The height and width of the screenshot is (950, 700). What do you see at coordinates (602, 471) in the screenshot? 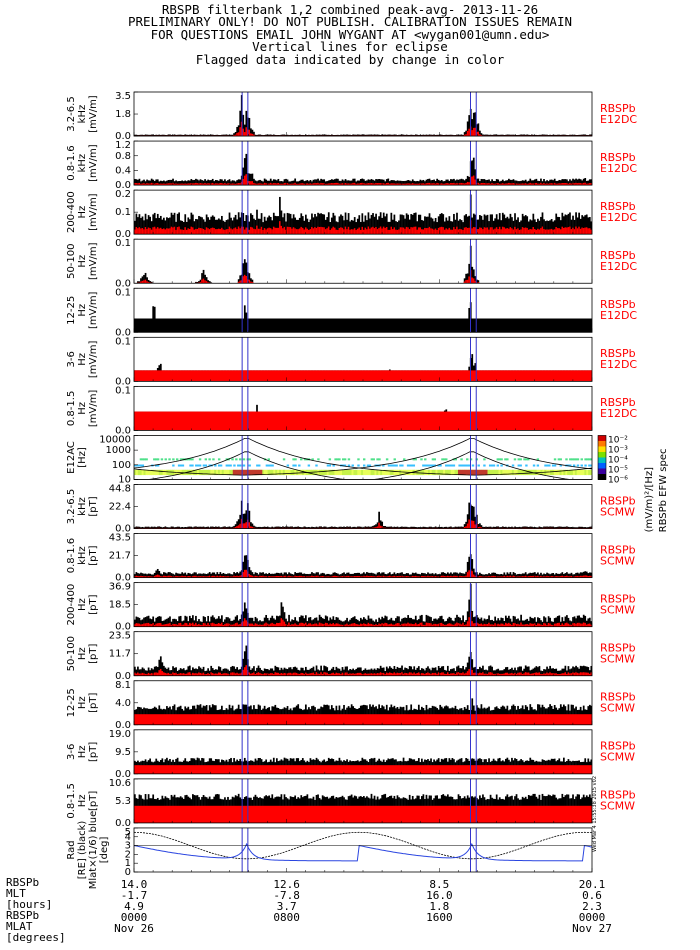
I see `colorbar-cell` at bounding box center [602, 471].